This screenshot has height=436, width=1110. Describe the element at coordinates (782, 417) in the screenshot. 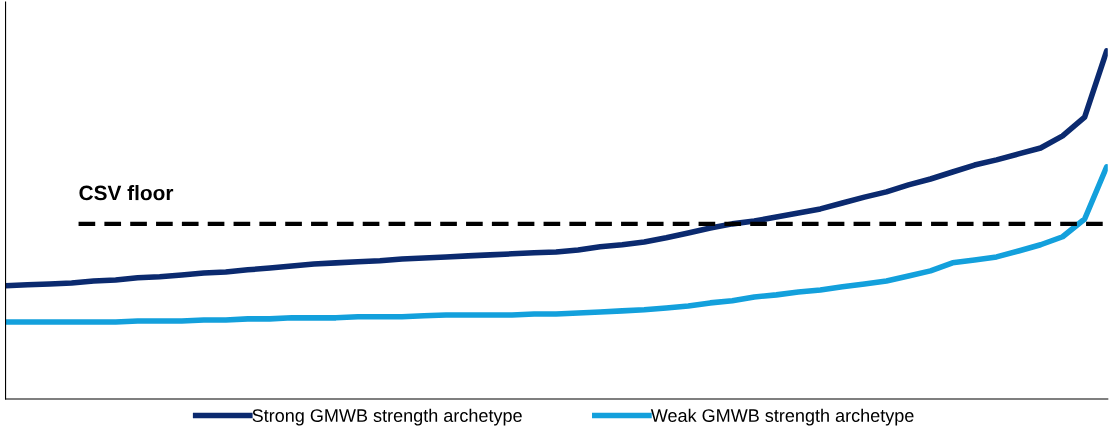

I see `legend-label: Weak GMWB strength archetype` at that location.